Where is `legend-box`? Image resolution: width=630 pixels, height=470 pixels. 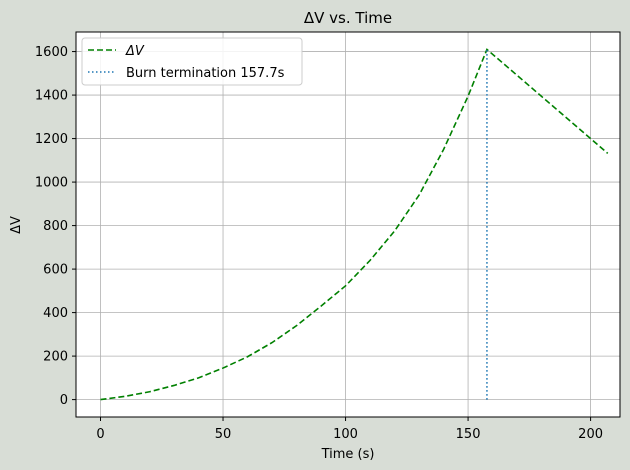 legend-box is located at coordinates (192, 61).